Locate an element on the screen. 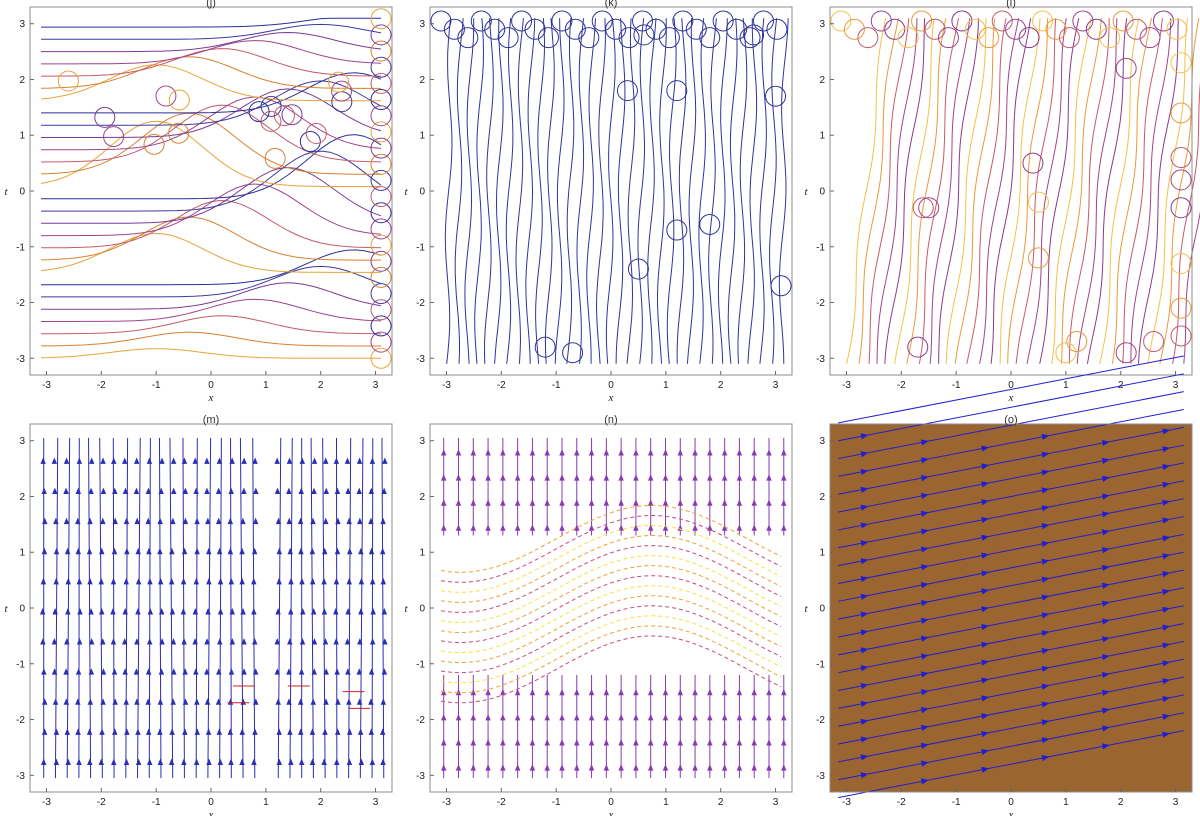  x-tick-label: -1 is located at coordinates (556, 802).